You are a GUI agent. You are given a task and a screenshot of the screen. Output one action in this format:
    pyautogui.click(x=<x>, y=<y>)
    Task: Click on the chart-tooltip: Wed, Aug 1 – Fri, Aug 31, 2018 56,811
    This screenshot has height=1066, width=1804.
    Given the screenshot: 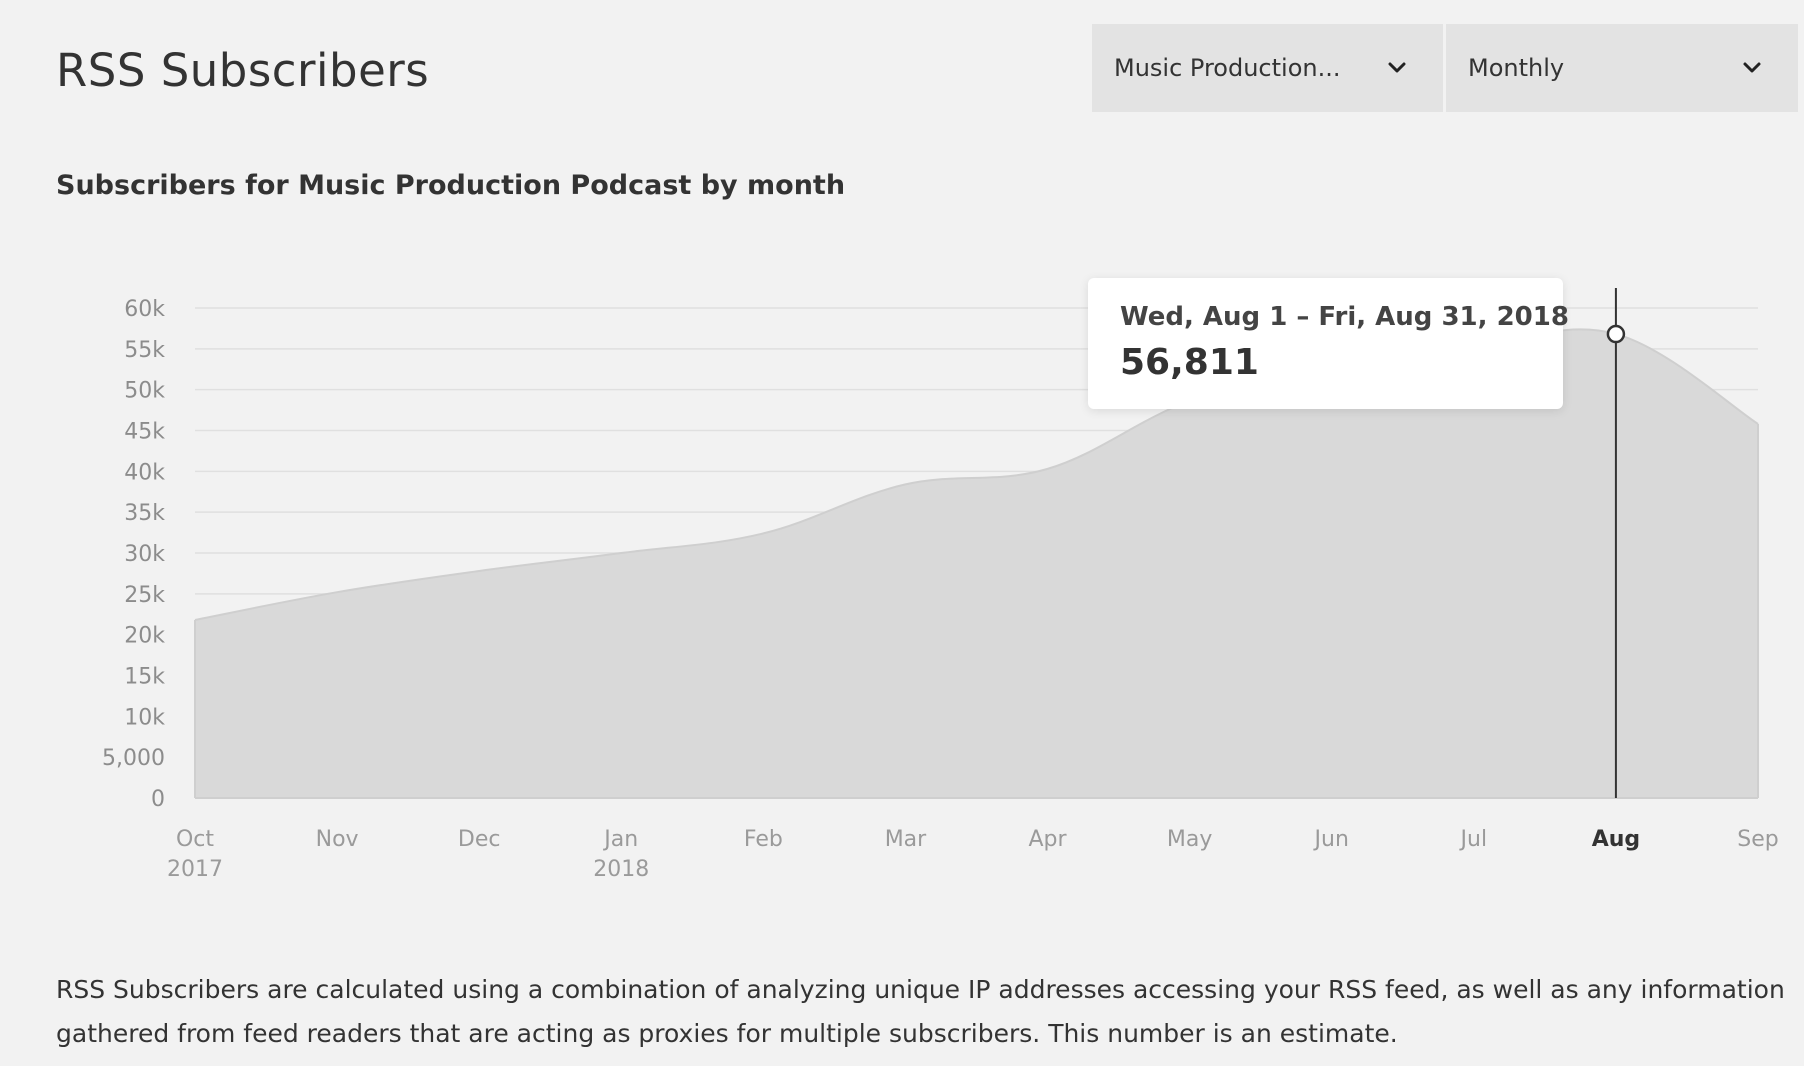 What is the action you would take?
    pyautogui.click(x=1328, y=343)
    